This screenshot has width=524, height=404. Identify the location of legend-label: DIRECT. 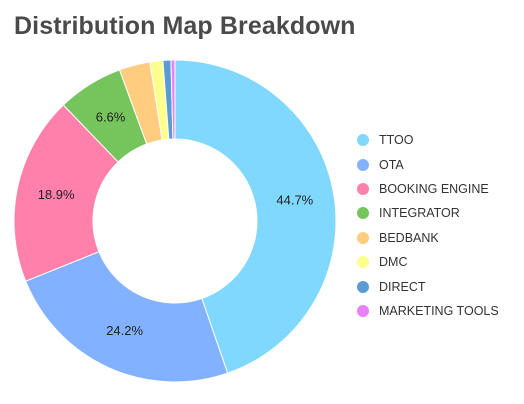
(402, 286).